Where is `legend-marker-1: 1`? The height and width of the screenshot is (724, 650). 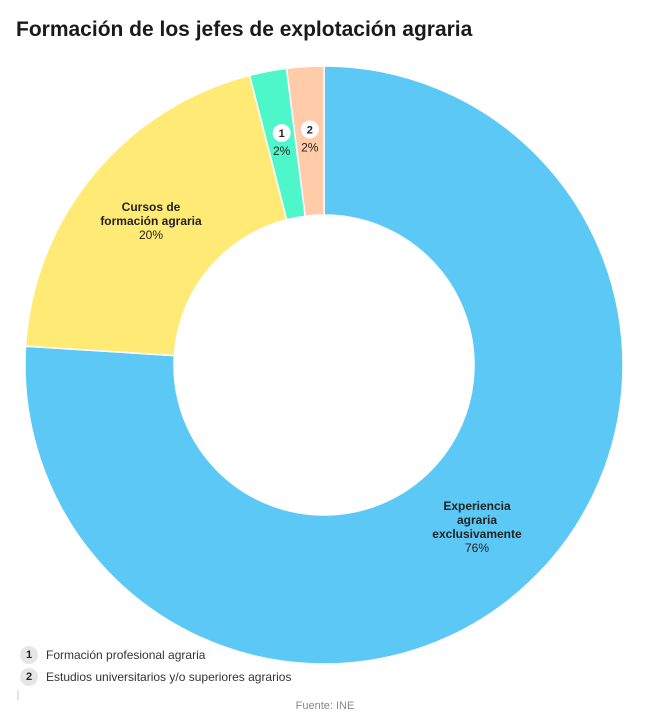 legend-marker-1: 1 is located at coordinates (29, 655).